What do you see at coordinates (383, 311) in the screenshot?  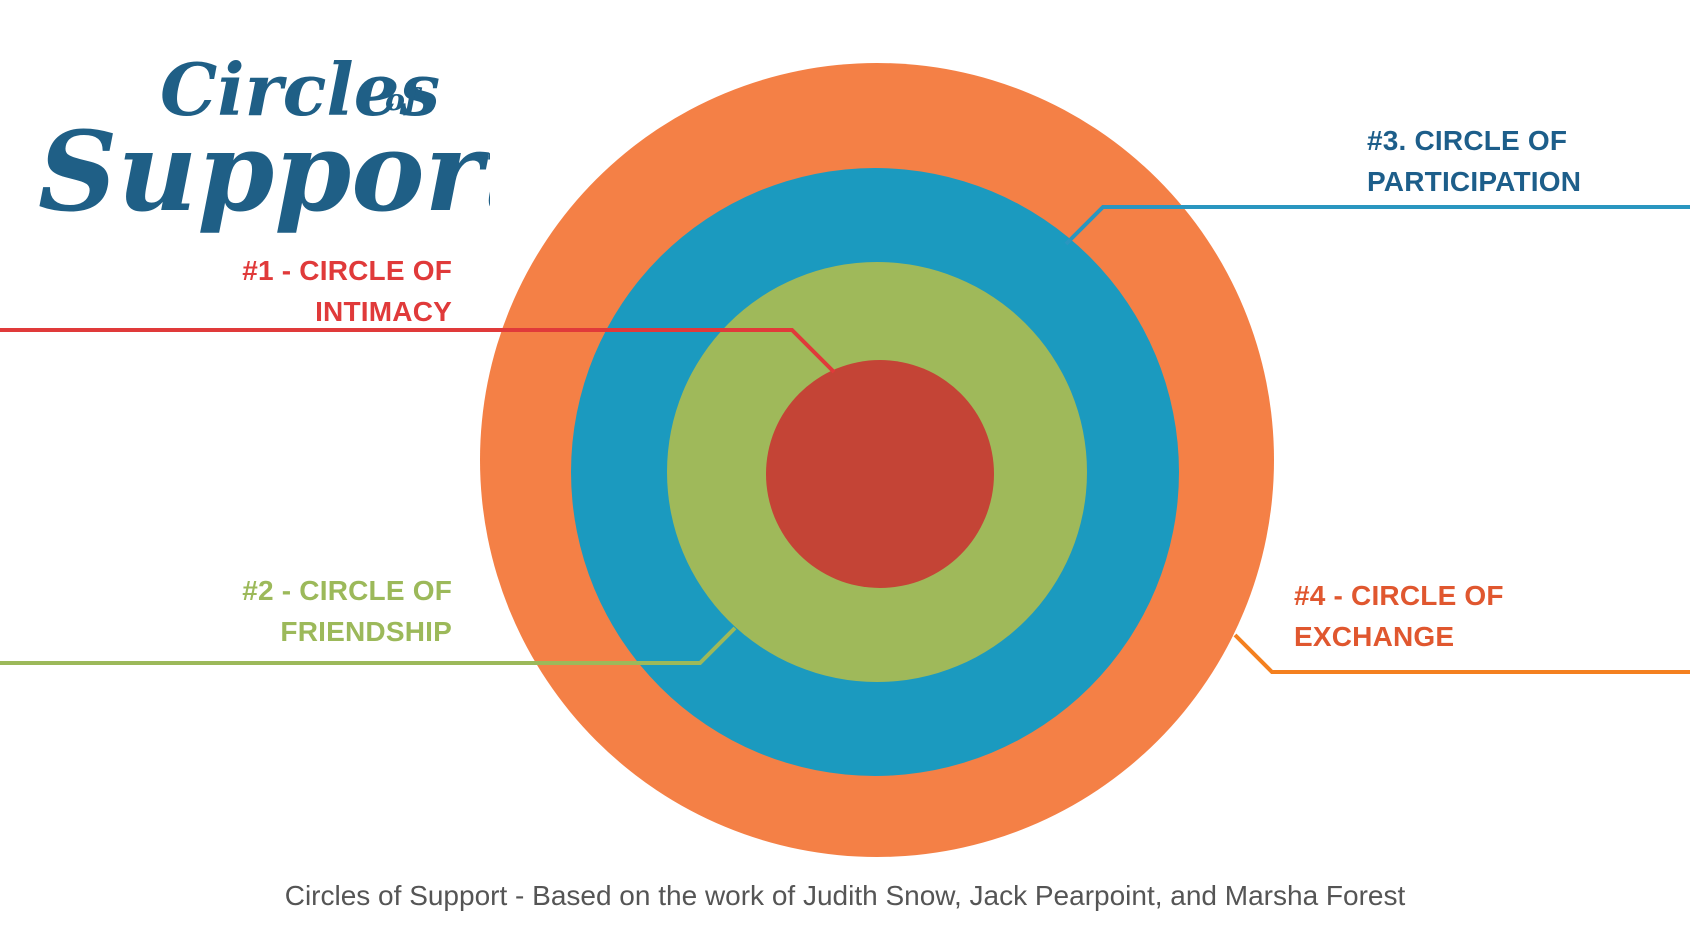 I see `label-intimacy-line2: INTIMACY` at bounding box center [383, 311].